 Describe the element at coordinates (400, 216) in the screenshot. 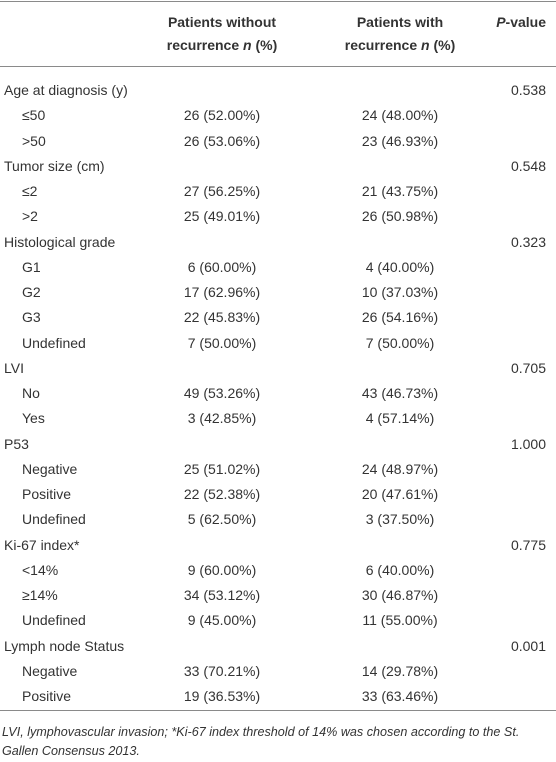

I see `cell-with: 26 (50.98%)` at that location.